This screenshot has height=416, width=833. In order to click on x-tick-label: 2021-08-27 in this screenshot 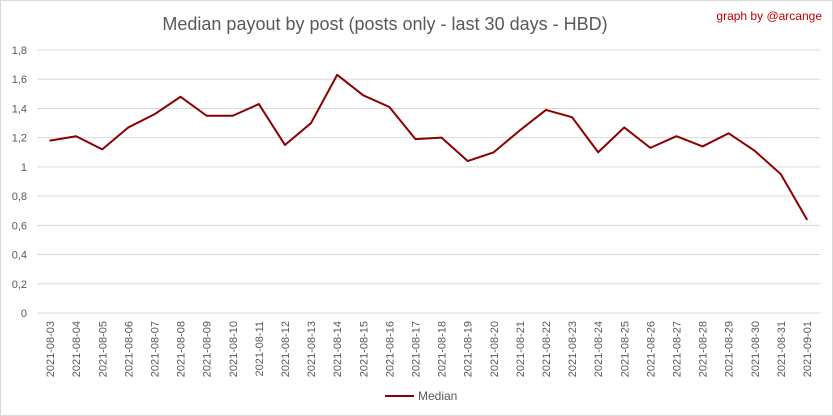, I will do `click(677, 349)`.